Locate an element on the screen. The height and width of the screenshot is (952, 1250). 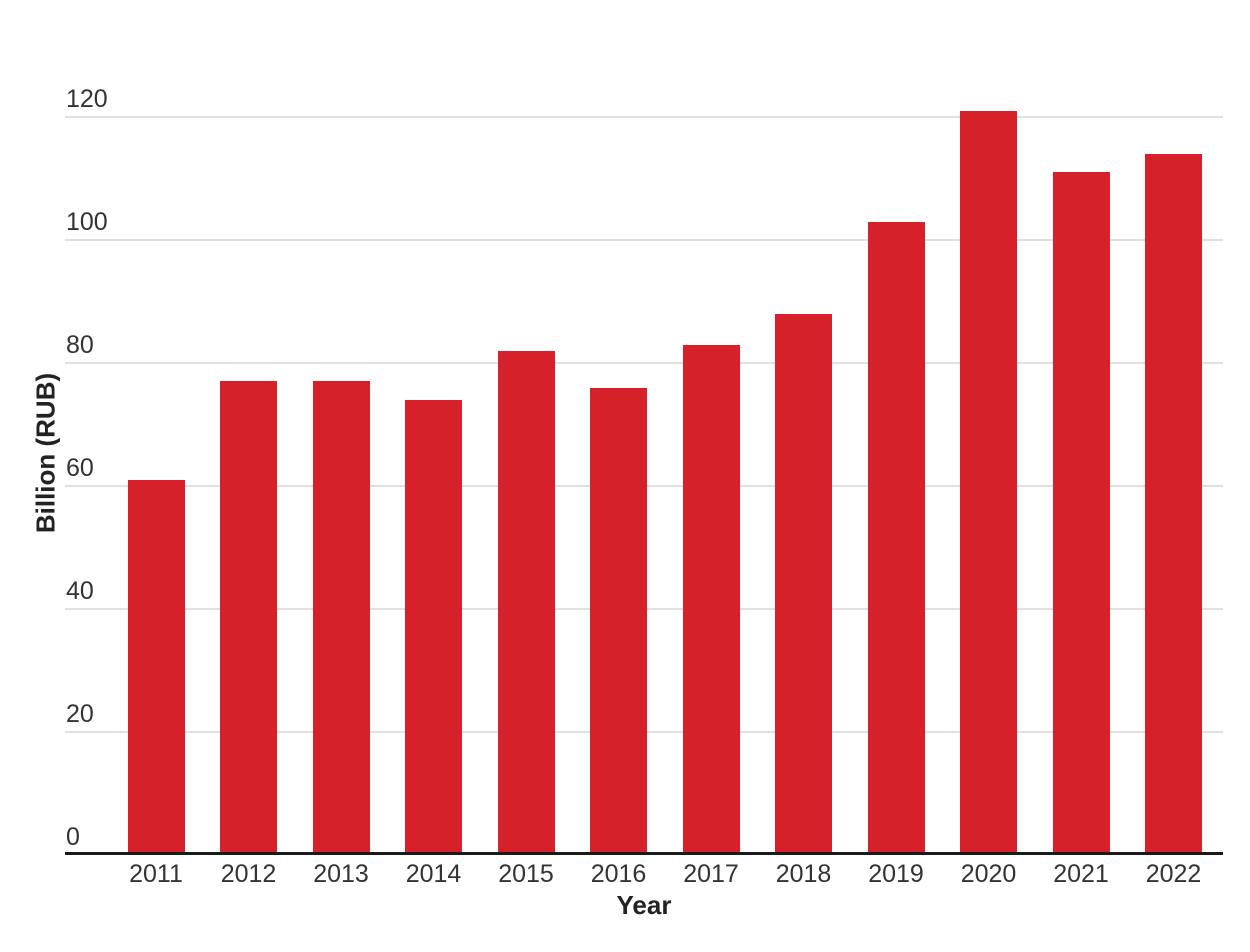
x-tick-label: 2016 is located at coordinates (618, 874).